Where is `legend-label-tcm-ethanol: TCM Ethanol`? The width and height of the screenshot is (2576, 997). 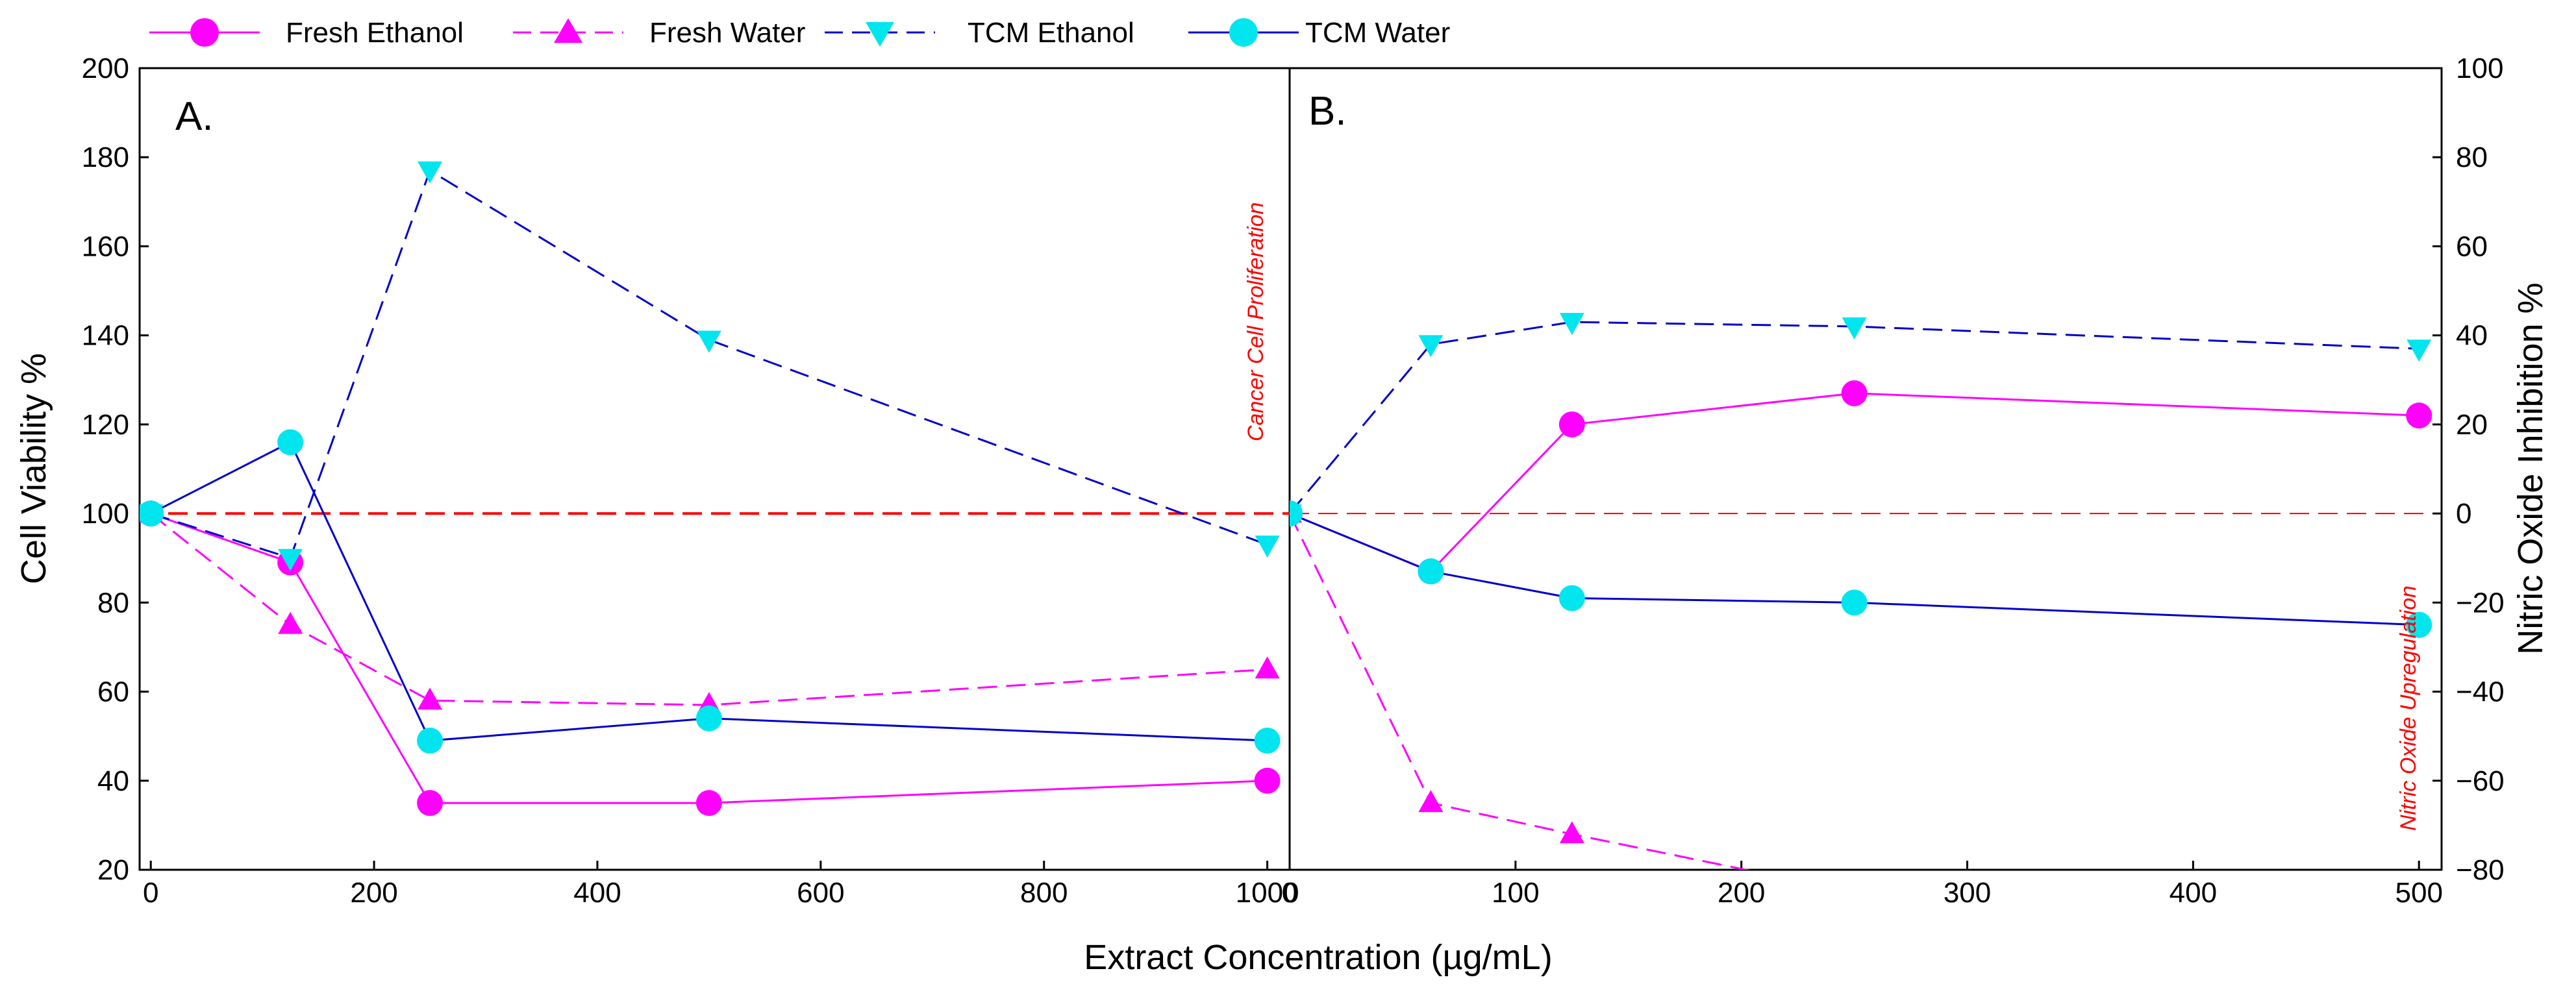 legend-label-tcm-ethanol: TCM Ethanol is located at coordinates (1051, 33).